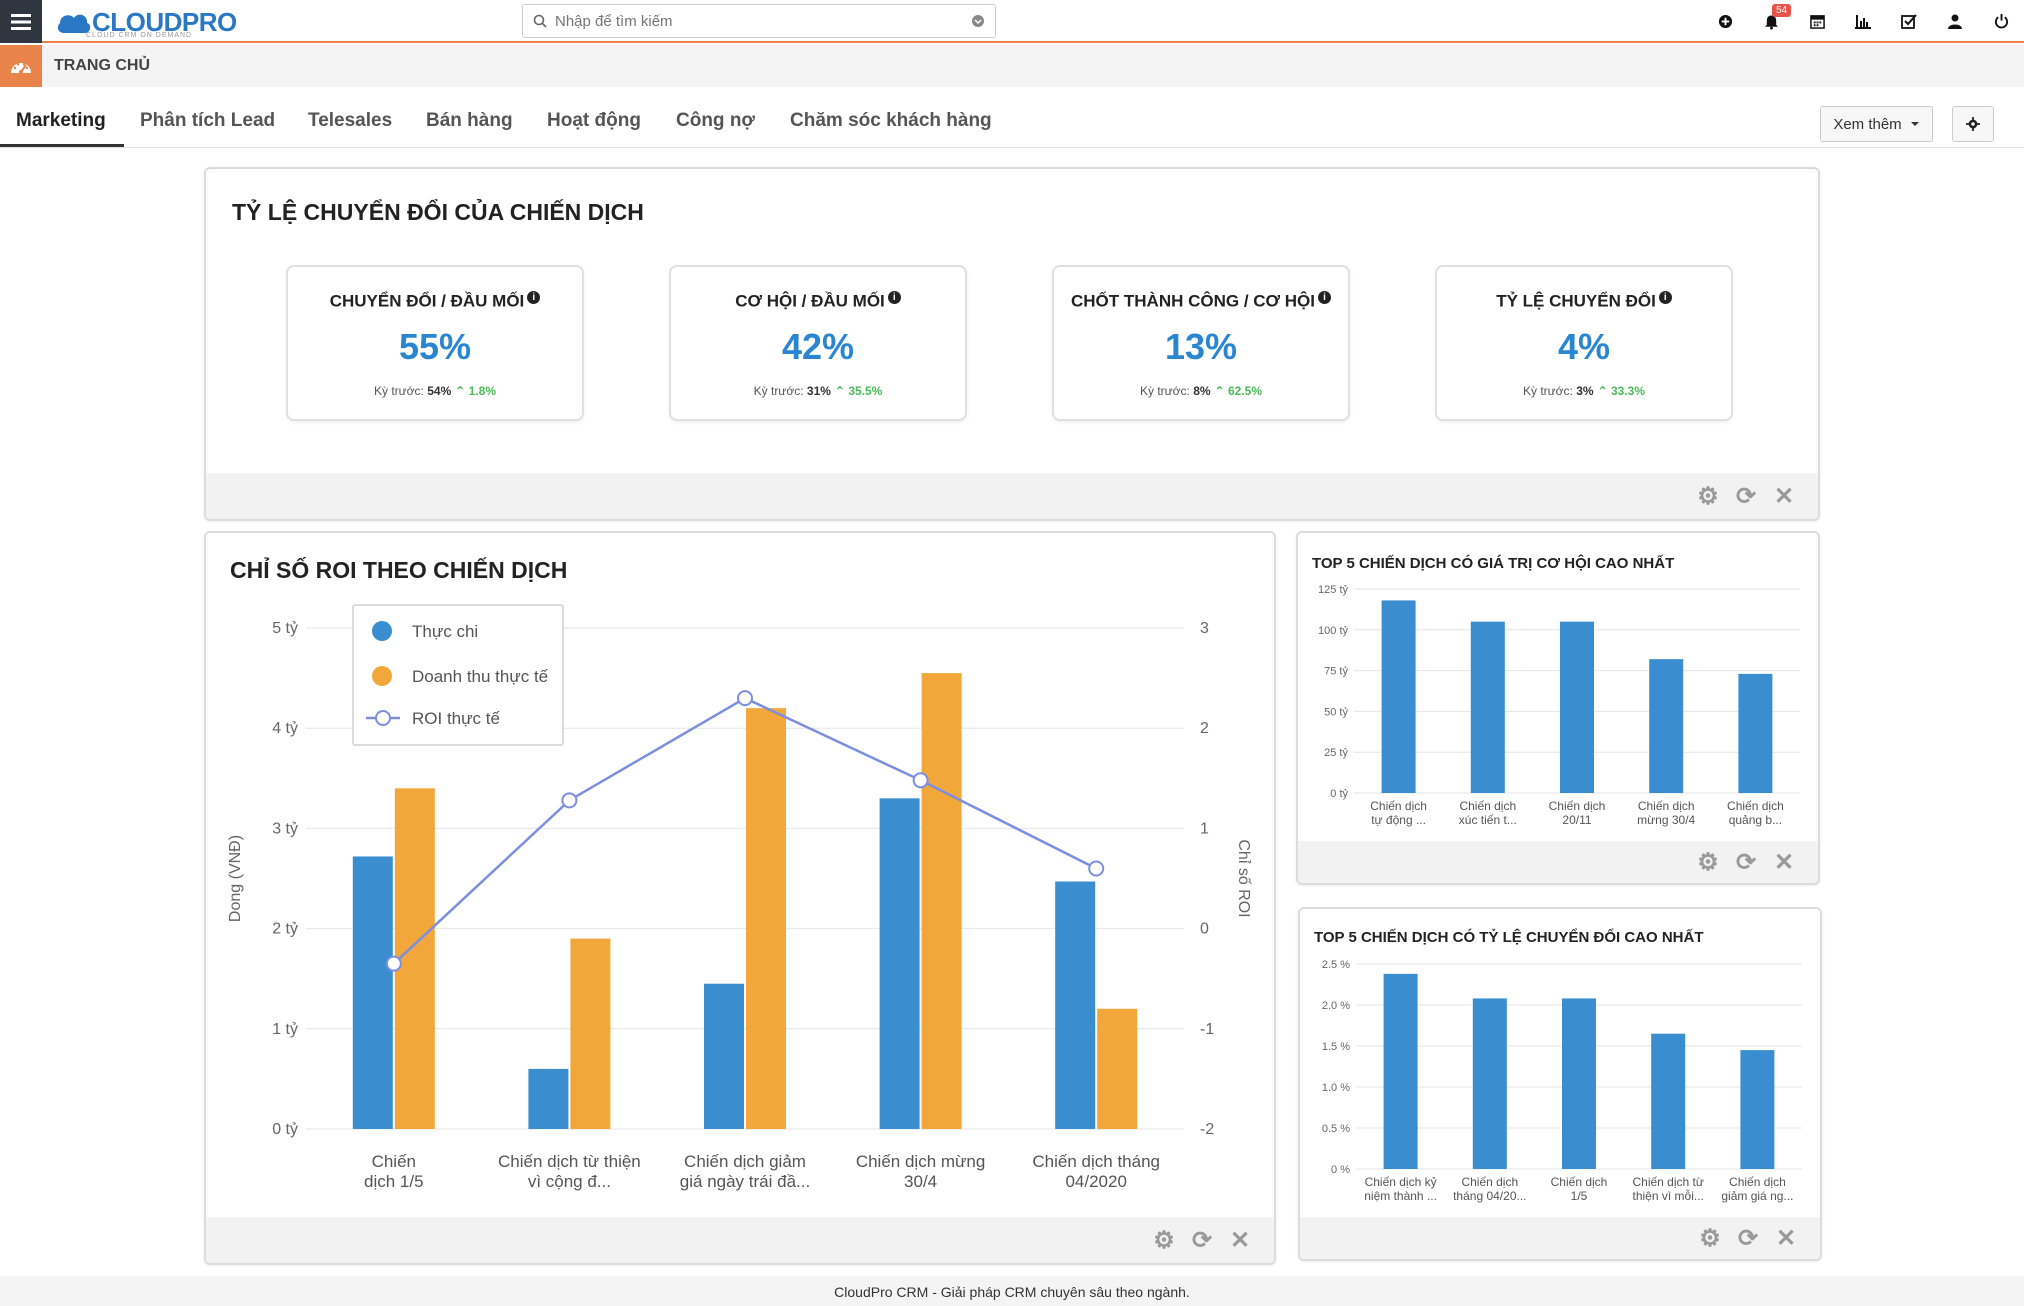 Image resolution: width=2024 pixels, height=1306 pixels. What do you see at coordinates (438, 212) in the screenshot?
I see `panel-title: TỶ LỆ CHUYỂN ĐỔI CỦA CHIẾN DỊCH` at bounding box center [438, 212].